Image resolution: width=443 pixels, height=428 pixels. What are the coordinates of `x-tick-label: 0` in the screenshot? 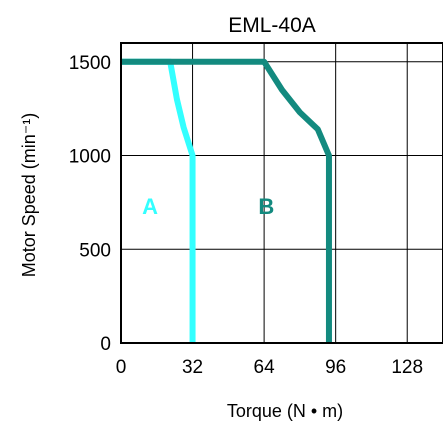 It's located at (121, 367).